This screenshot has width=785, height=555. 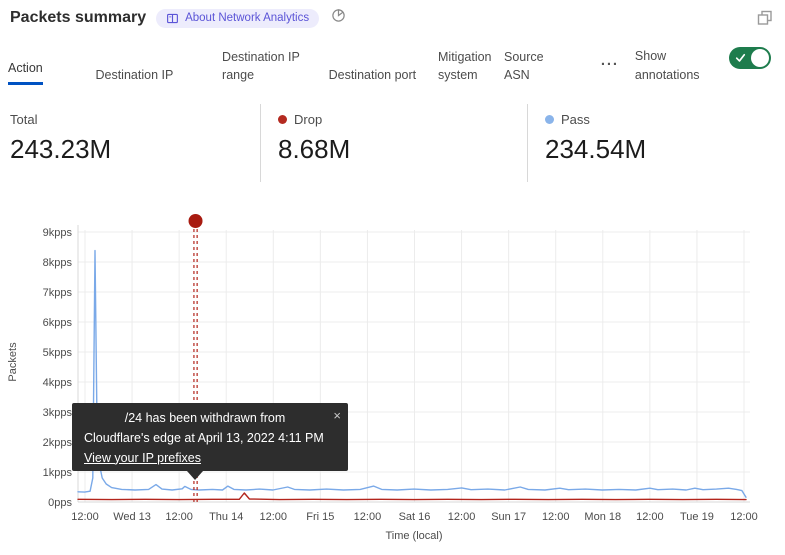 What do you see at coordinates (667, 65) in the screenshot?
I see `show-annotations-label: Show annotations` at bounding box center [667, 65].